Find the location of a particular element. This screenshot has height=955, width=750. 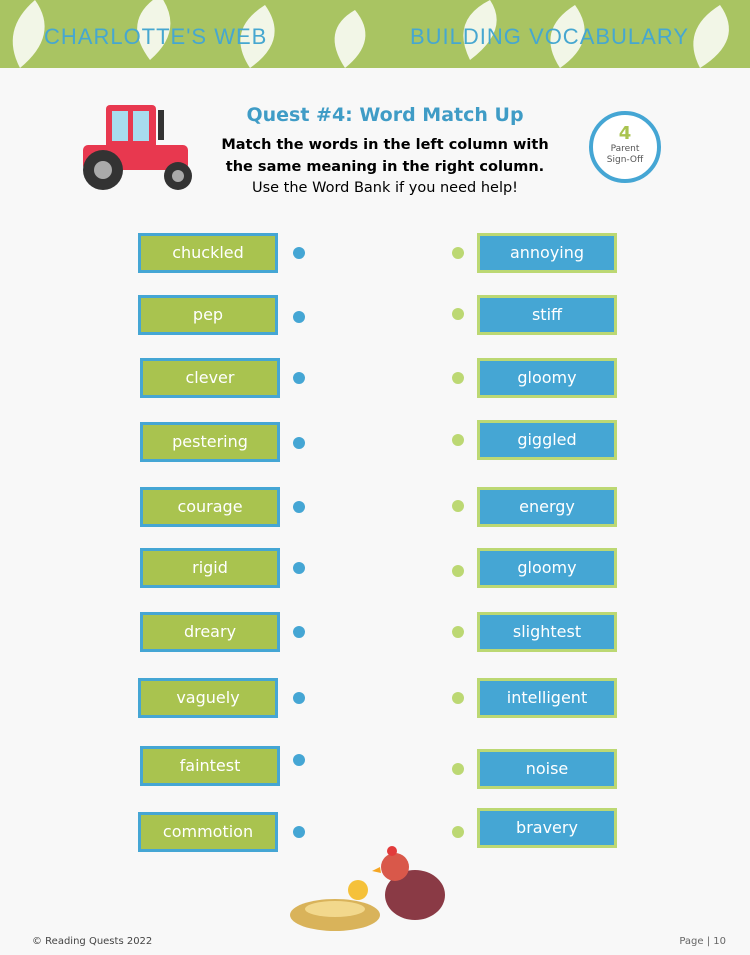

left-word: pestering is located at coordinates (210, 442).